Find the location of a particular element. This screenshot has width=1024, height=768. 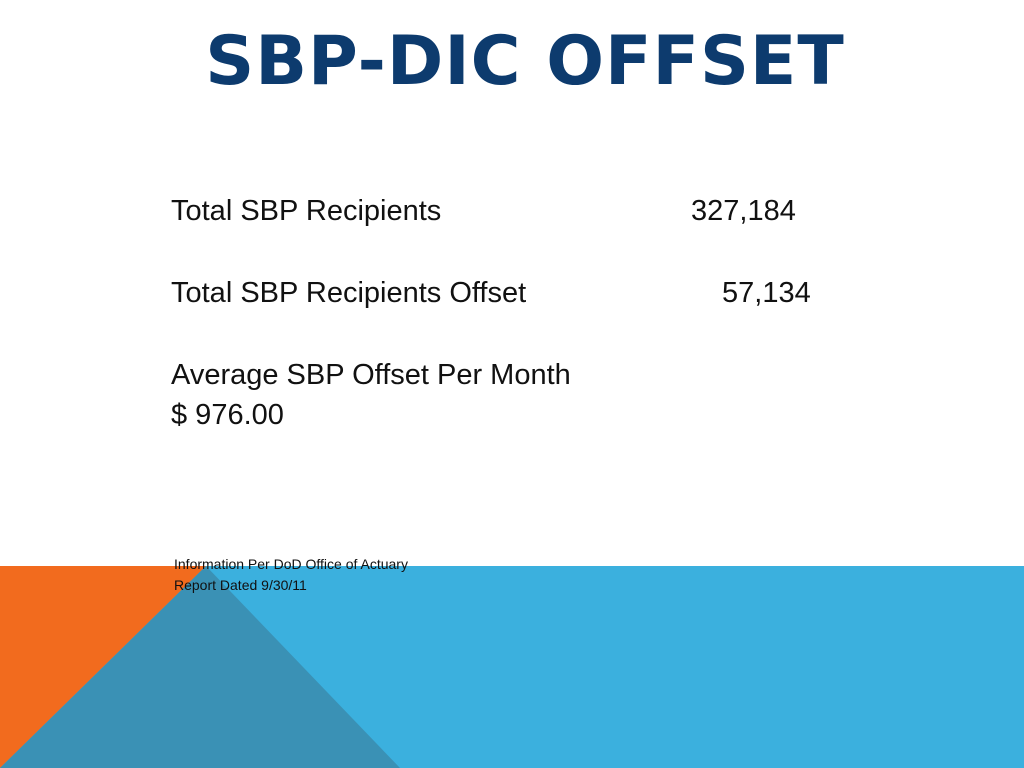

stat-label: Average SBP Offset Per Month is located at coordinates (371, 375).